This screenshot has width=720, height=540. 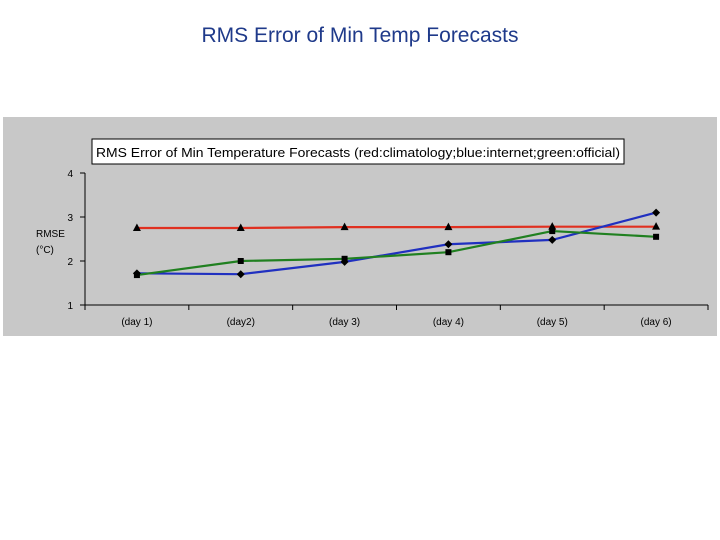 What do you see at coordinates (70, 262) in the screenshot?
I see `y-tick-label: 2` at bounding box center [70, 262].